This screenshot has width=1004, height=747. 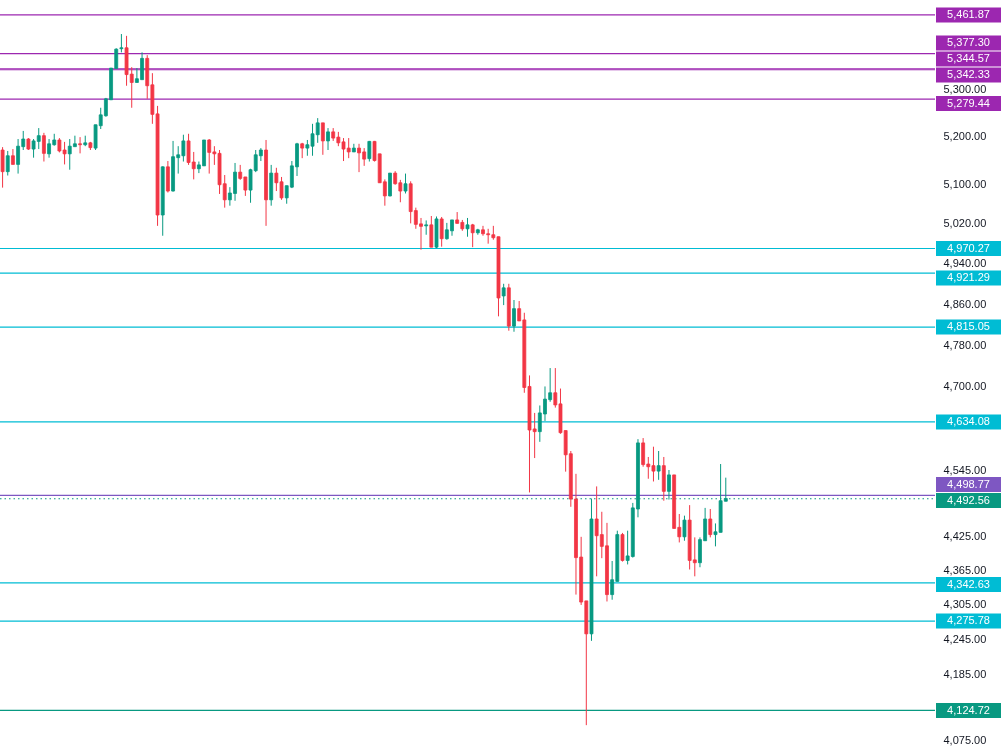 I want to click on y-tick-label: 5,020.00, so click(x=965, y=223).